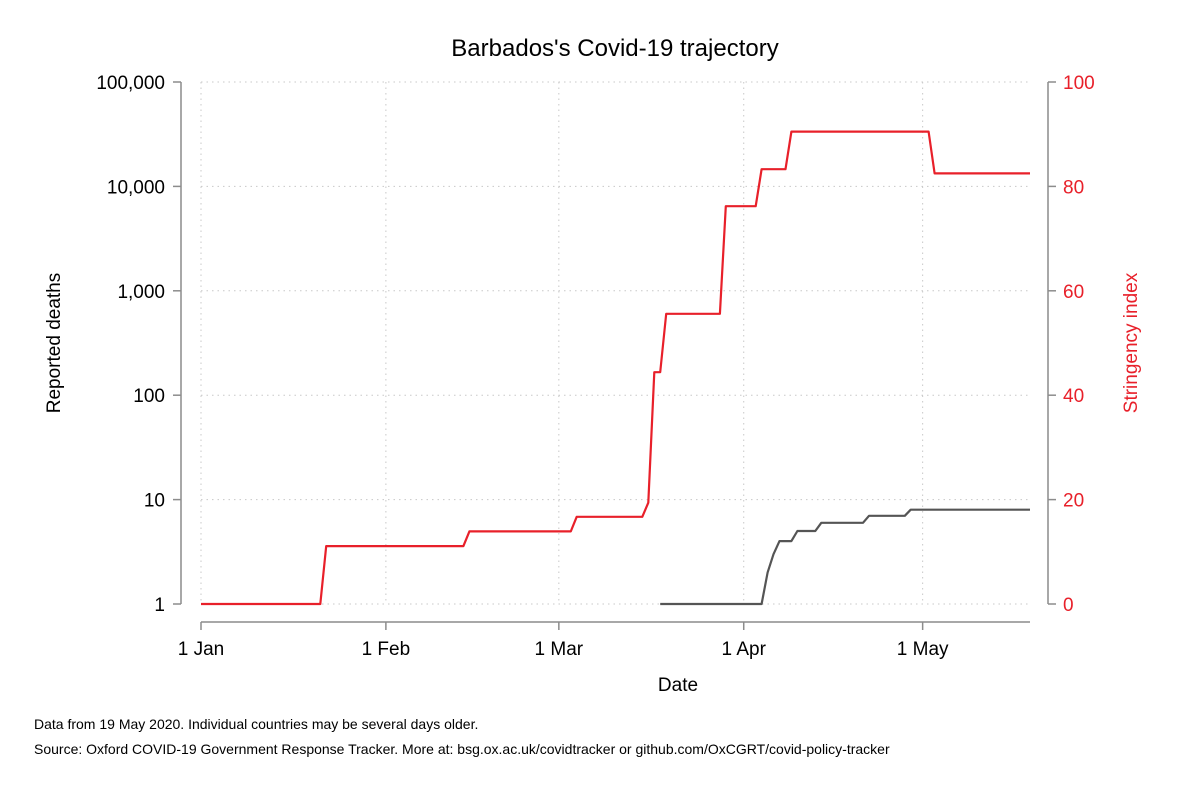 The height and width of the screenshot is (789, 1184). Describe the element at coordinates (1068, 605) in the screenshot. I see `y-right-tick-label: 0` at that location.